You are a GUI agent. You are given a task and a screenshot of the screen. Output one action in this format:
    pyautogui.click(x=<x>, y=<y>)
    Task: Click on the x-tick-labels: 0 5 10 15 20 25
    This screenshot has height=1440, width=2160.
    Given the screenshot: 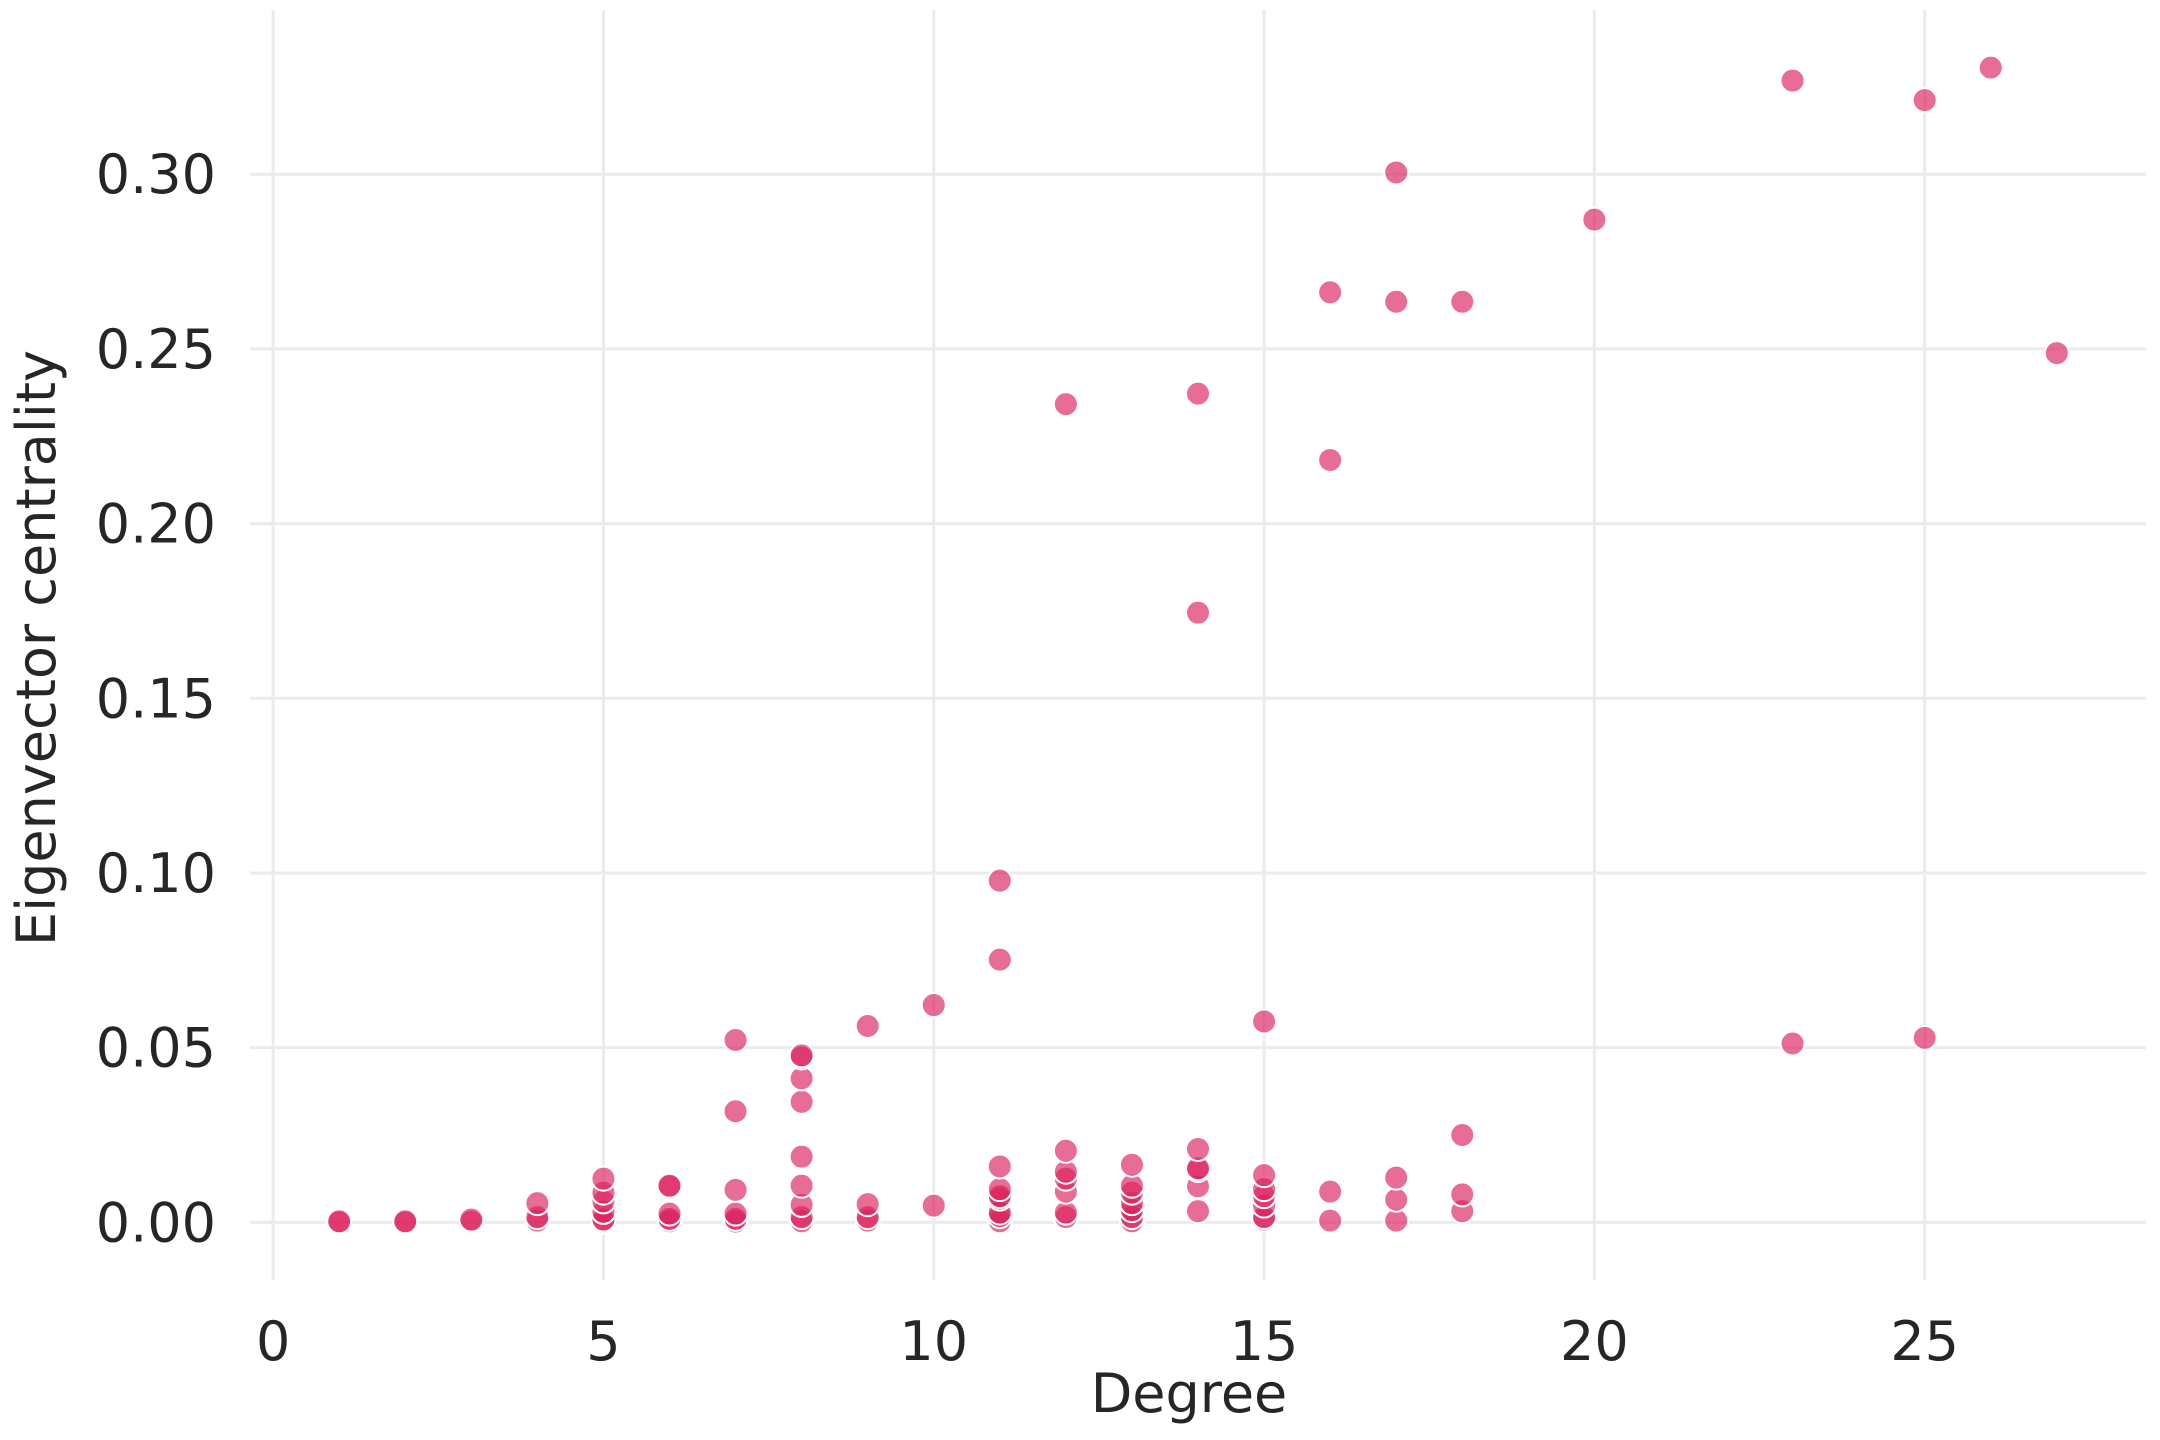 What is the action you would take?
    pyautogui.click(x=1107, y=1341)
    